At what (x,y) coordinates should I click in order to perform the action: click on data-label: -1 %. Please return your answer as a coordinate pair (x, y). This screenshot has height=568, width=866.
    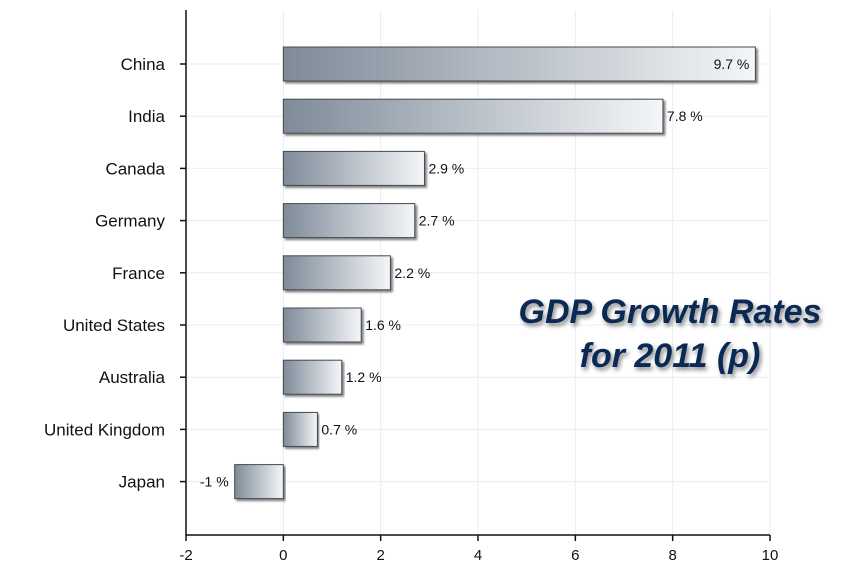
    Looking at the image, I should click on (214, 482).